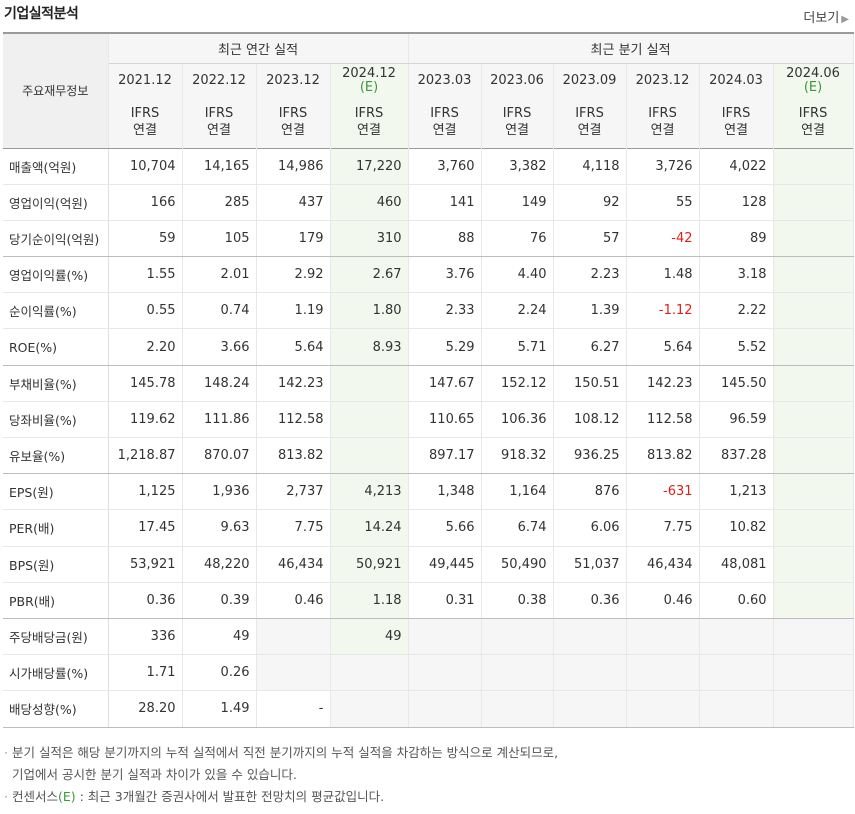 The width and height of the screenshot is (855, 814). Describe the element at coordinates (813, 80) in the screenshot. I see `period-header: 2024.06 (E)` at that location.